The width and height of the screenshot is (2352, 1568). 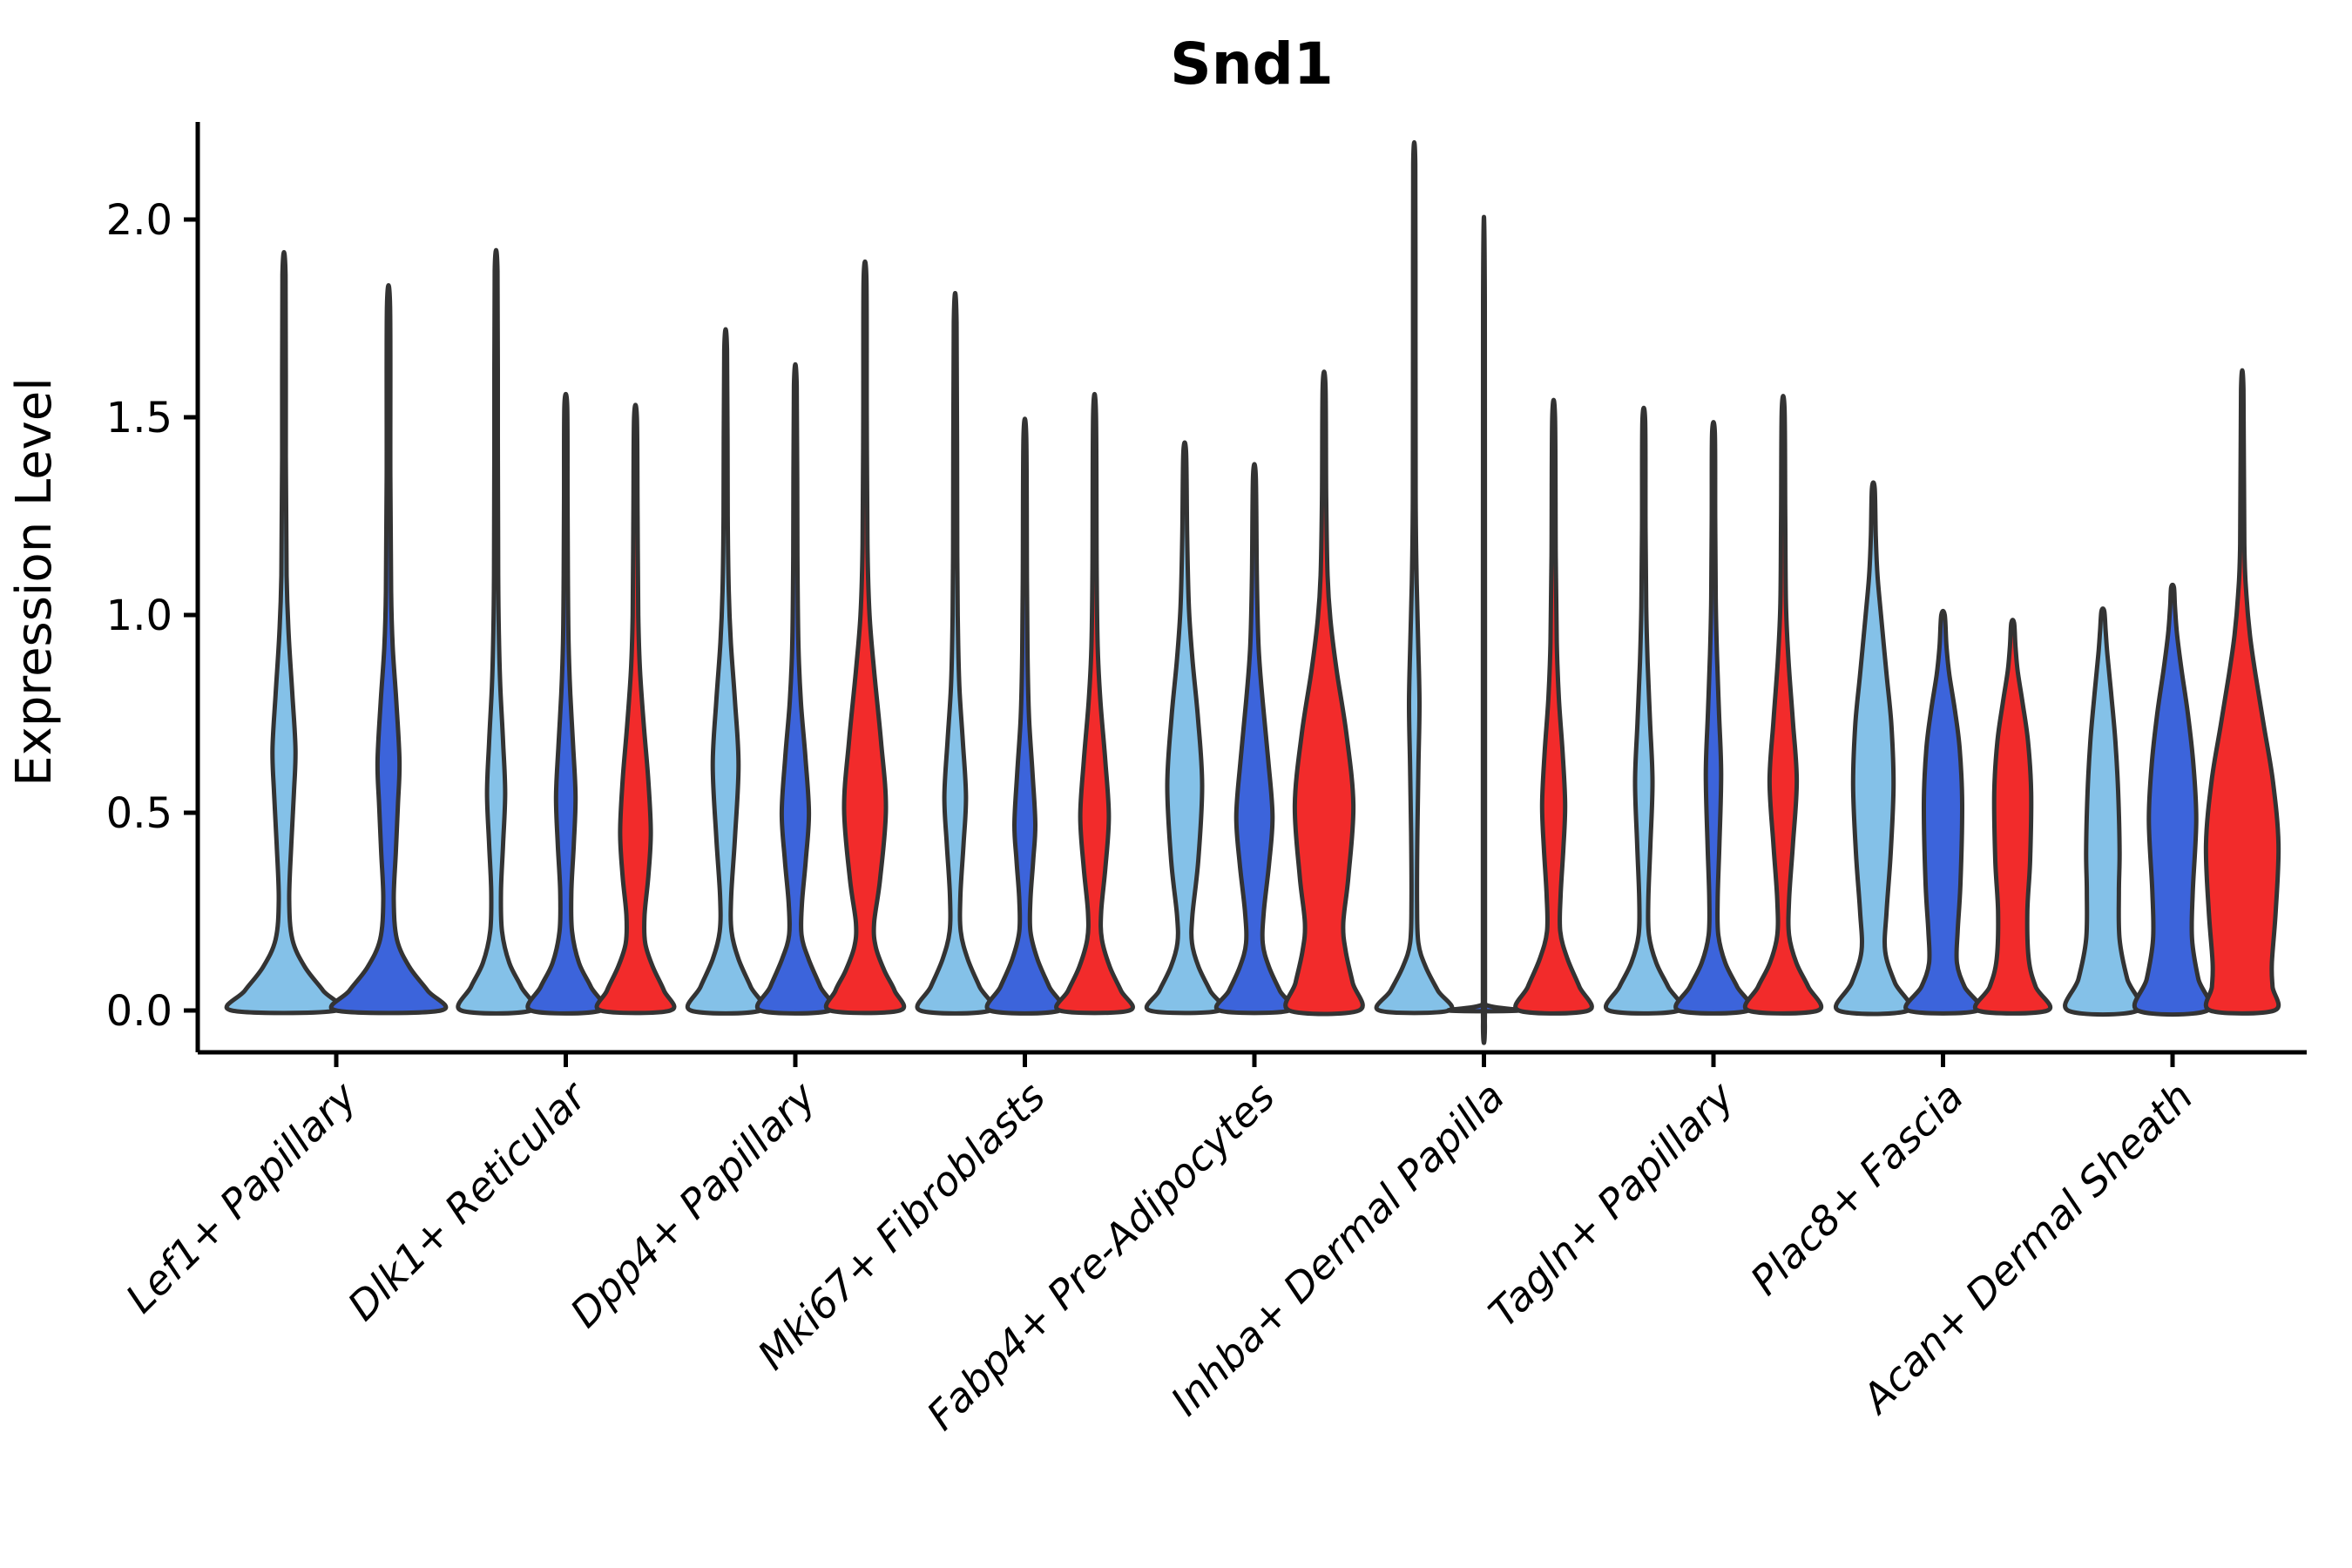 I want to click on violin-plac8-fascia-dark-blue, so click(x=1943, y=812).